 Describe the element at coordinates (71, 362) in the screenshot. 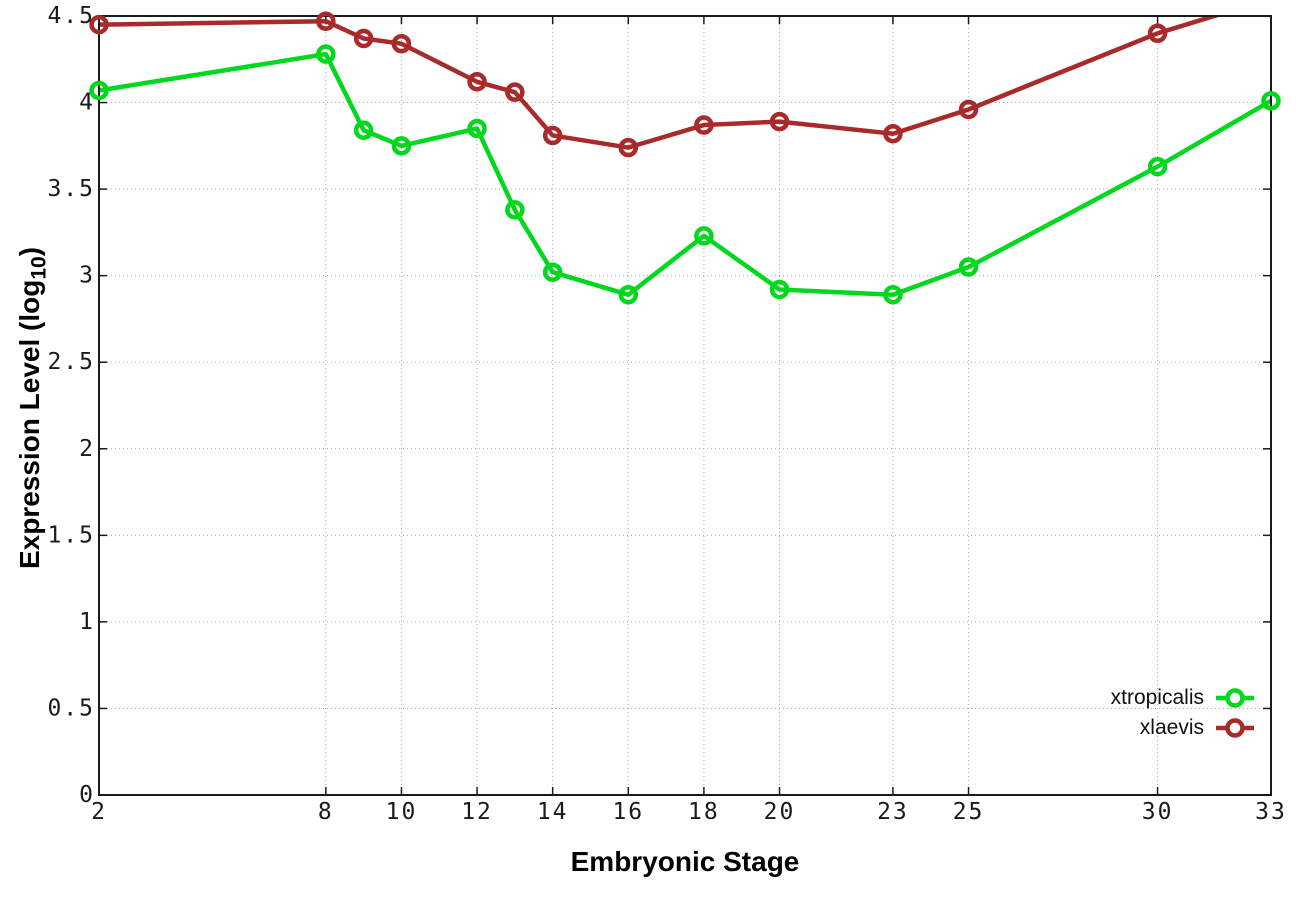

I see `y-tick-label: 2.5` at that location.